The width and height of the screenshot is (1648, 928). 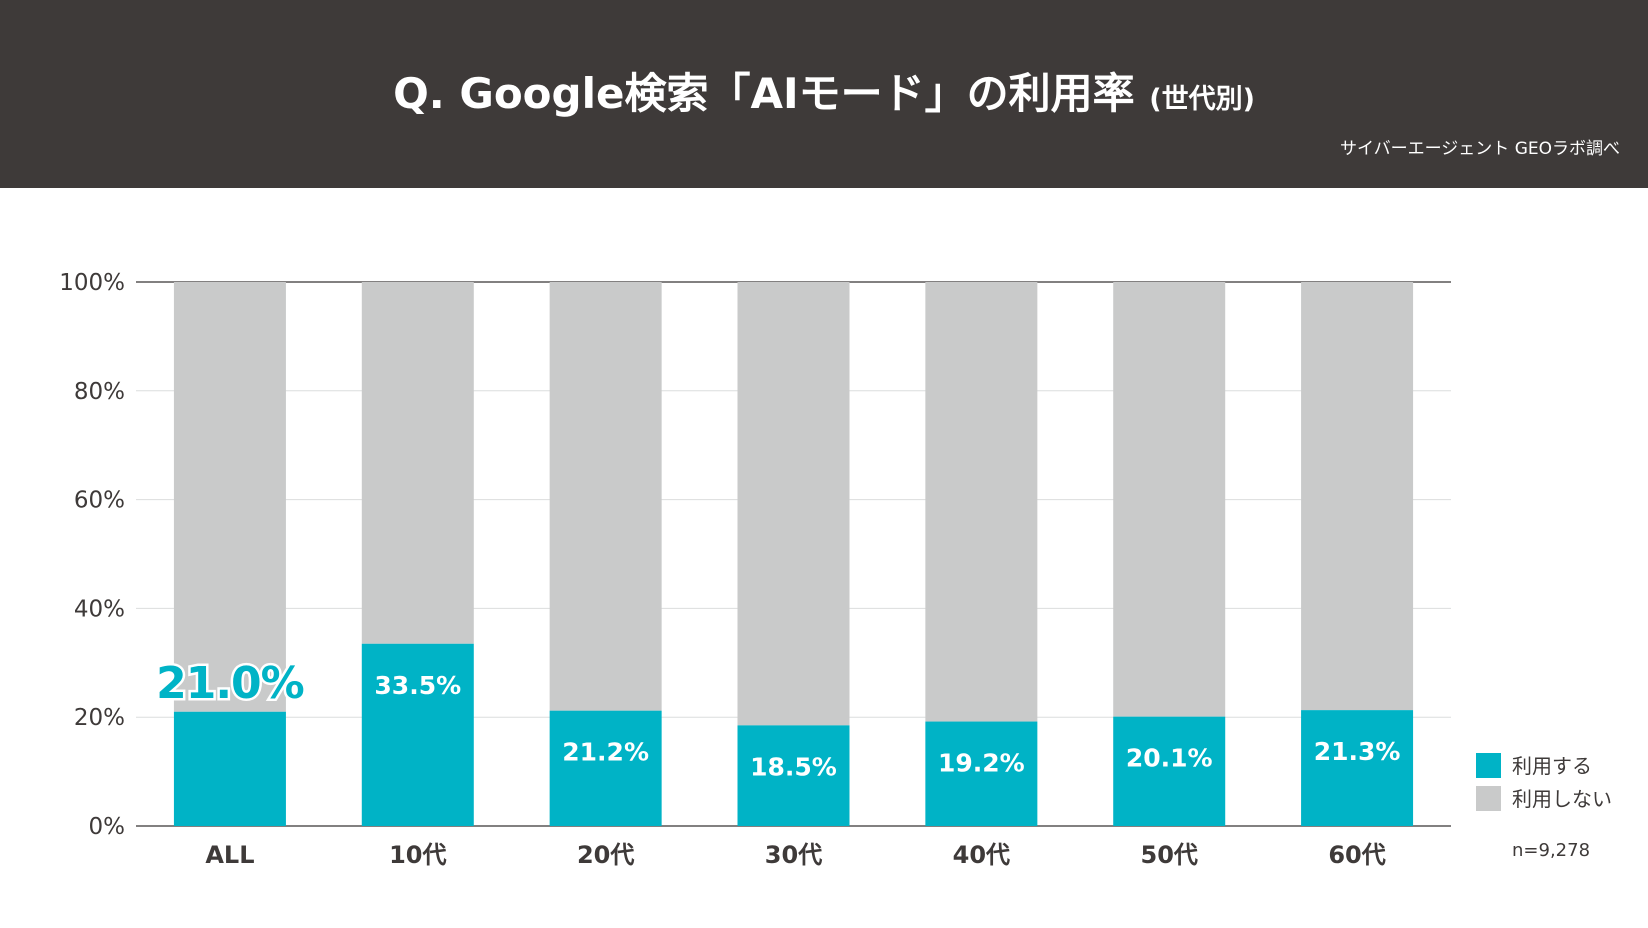 What do you see at coordinates (99, 609) in the screenshot?
I see `y-tick-label: 40%` at bounding box center [99, 609].